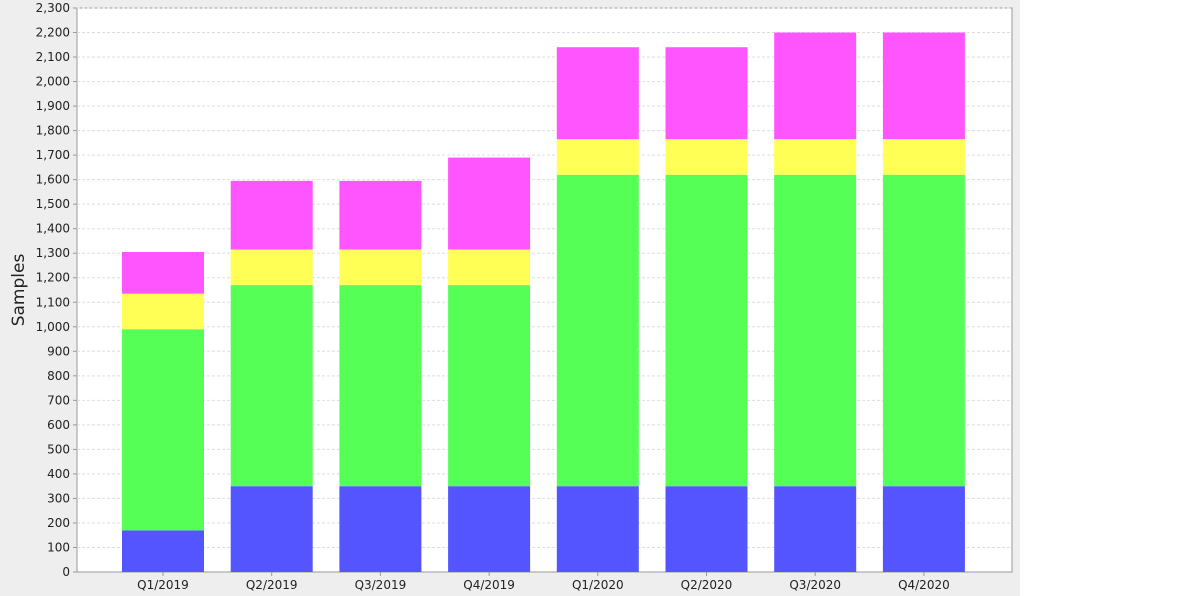 The image size is (1192, 596). What do you see at coordinates (163, 585) in the screenshot?
I see `x-tick-label: Q1/2019` at bounding box center [163, 585].